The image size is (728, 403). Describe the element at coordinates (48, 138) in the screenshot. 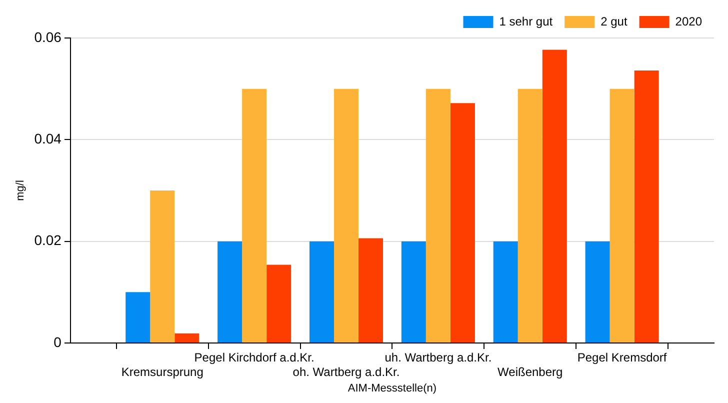

I see `y-tick-label: 0.04` at that location.